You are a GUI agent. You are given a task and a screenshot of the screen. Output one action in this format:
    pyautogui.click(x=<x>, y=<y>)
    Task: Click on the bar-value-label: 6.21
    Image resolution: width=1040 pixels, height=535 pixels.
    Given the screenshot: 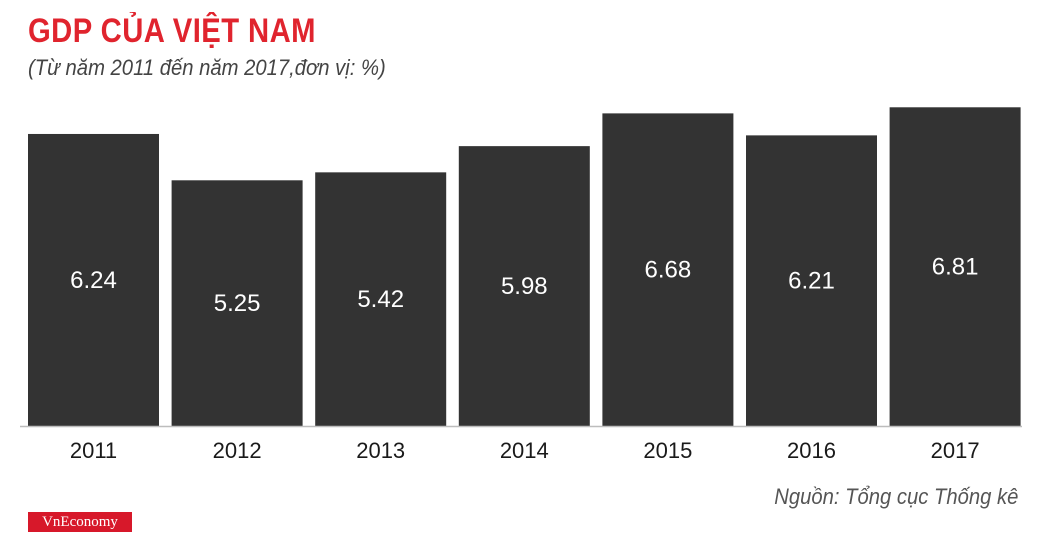 What is the action you would take?
    pyautogui.click(x=811, y=281)
    